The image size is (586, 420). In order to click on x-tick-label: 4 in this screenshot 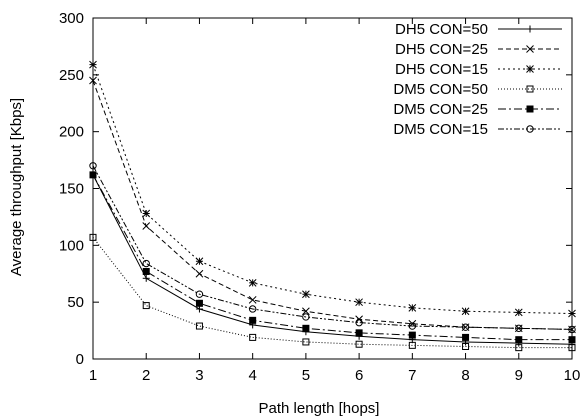, I will do `click(252, 375)`.